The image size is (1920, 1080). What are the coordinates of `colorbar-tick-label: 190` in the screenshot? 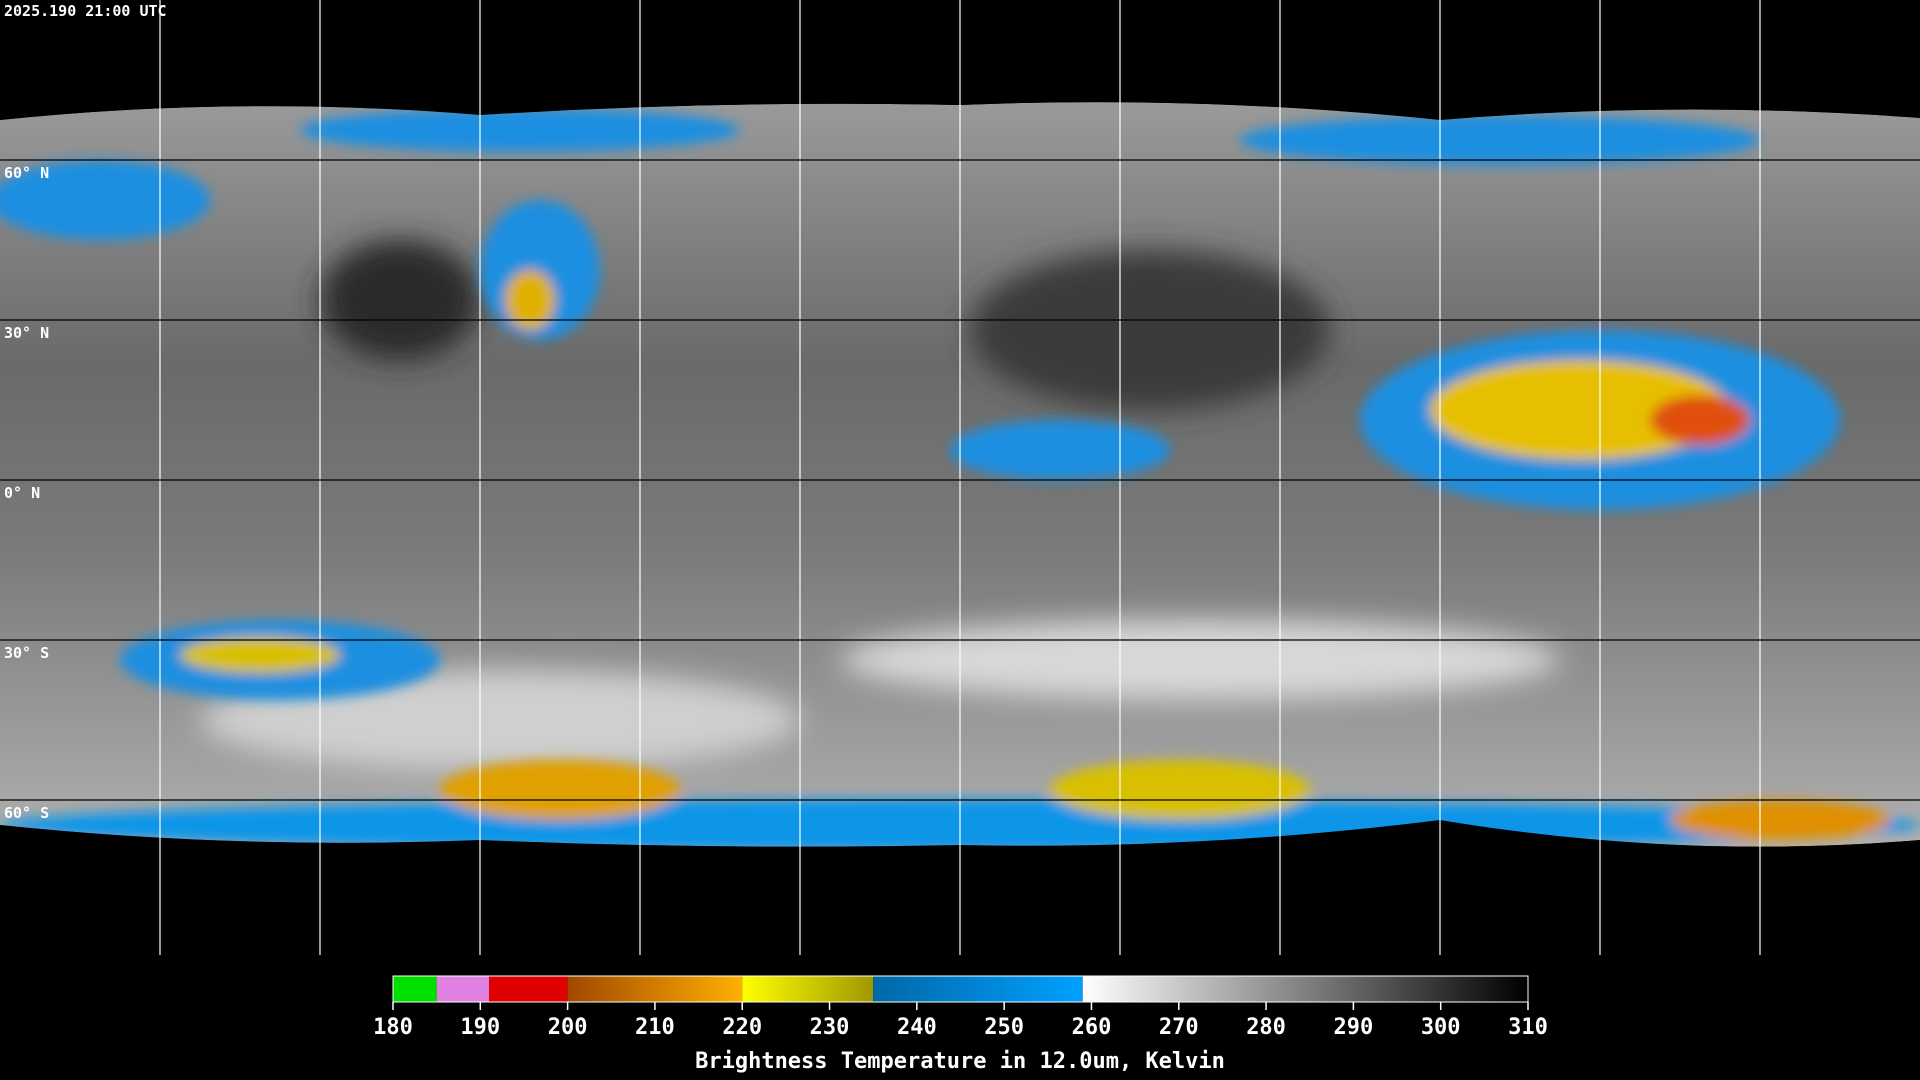 It's located at (480, 1027).